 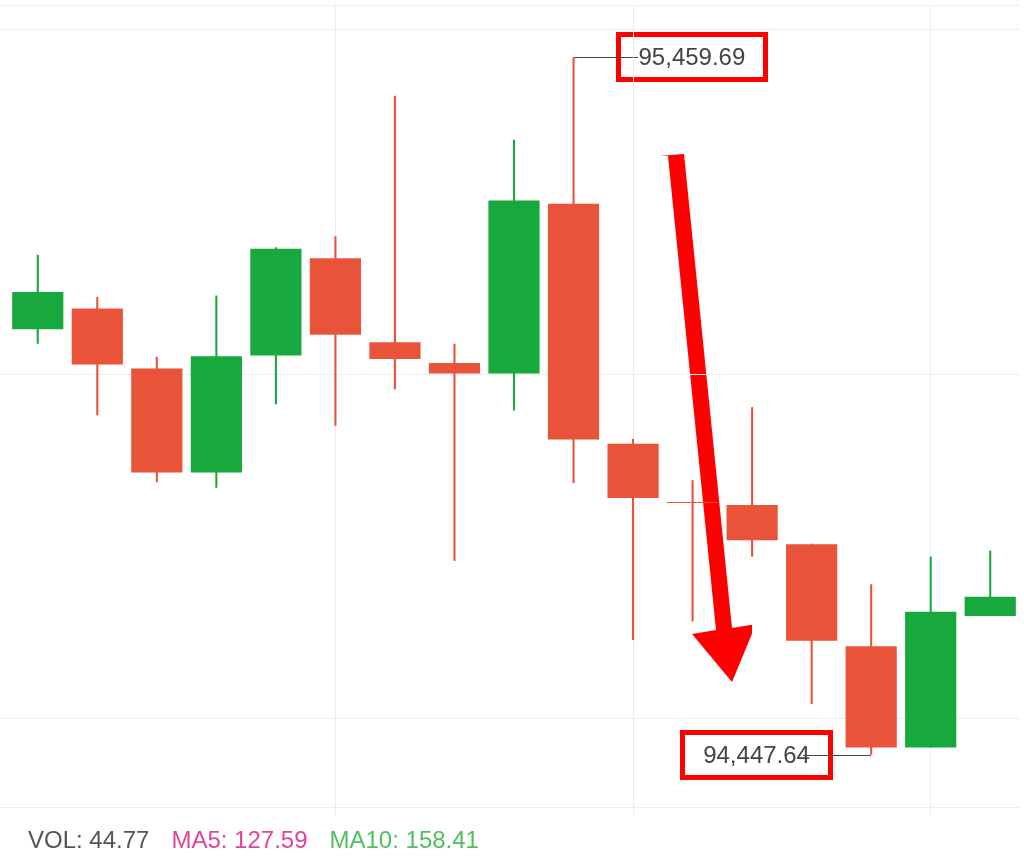 I want to click on outline-box: 94,447.64, so click(x=756, y=754).